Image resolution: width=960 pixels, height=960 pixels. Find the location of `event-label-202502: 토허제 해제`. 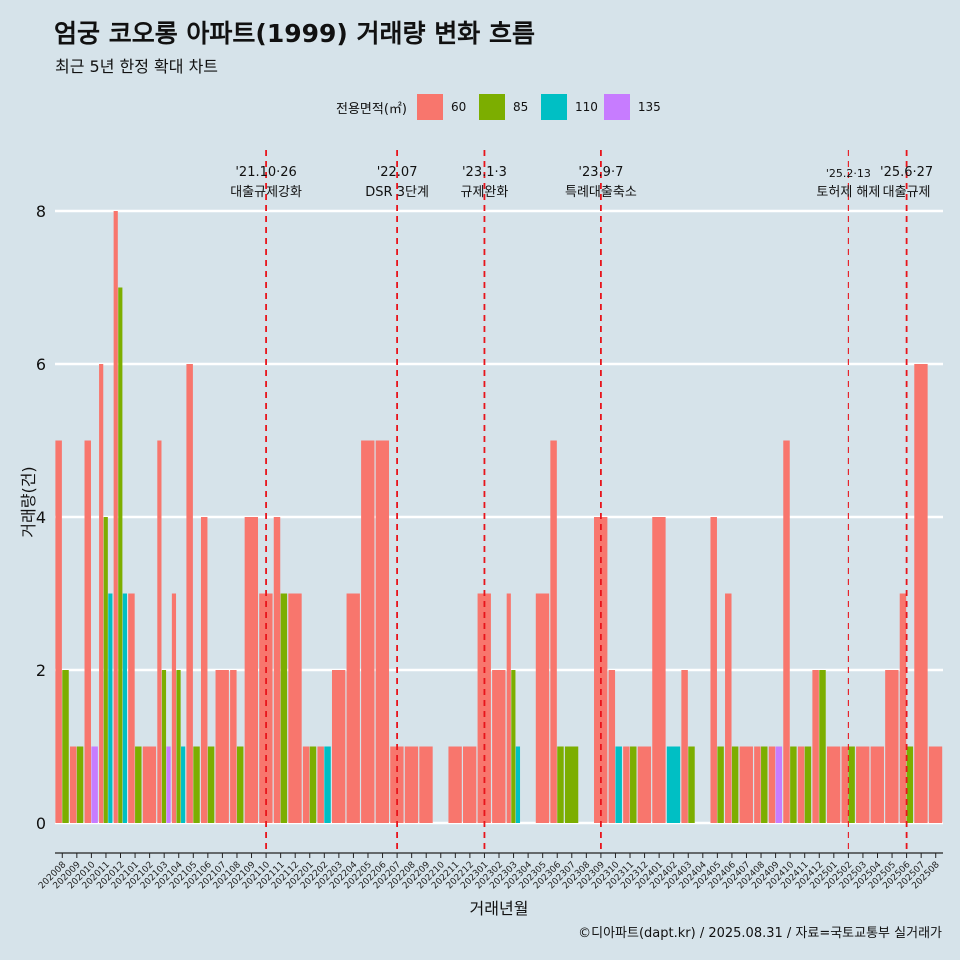

event-label-202502: 토허제 해제 is located at coordinates (848, 192).